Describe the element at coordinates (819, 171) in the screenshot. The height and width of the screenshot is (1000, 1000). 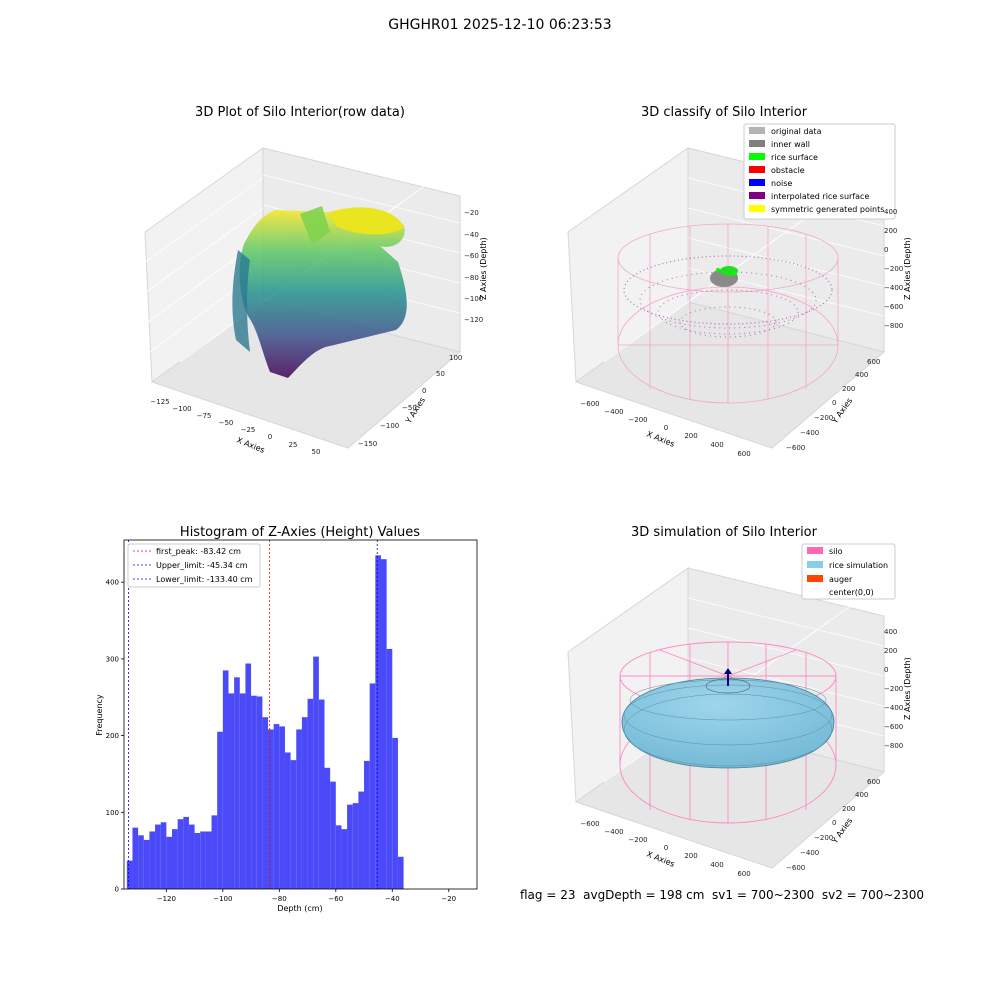
I see `classify-legend-frame` at that location.